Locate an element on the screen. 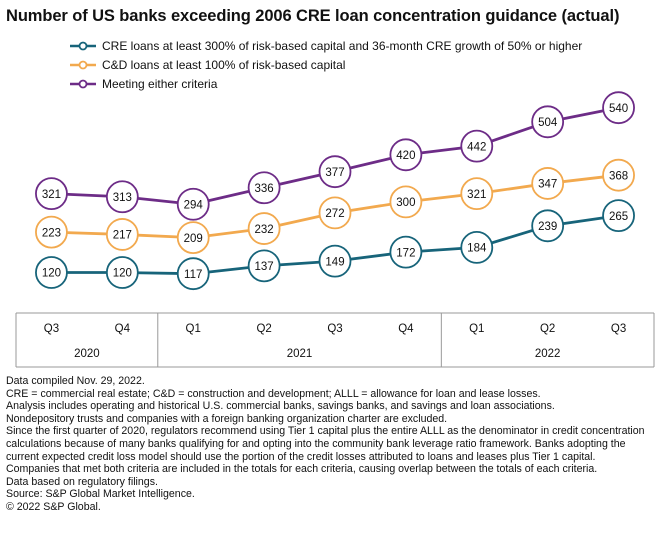 This screenshot has width=660, height=557. data-label-2-7: 504 is located at coordinates (548, 123).